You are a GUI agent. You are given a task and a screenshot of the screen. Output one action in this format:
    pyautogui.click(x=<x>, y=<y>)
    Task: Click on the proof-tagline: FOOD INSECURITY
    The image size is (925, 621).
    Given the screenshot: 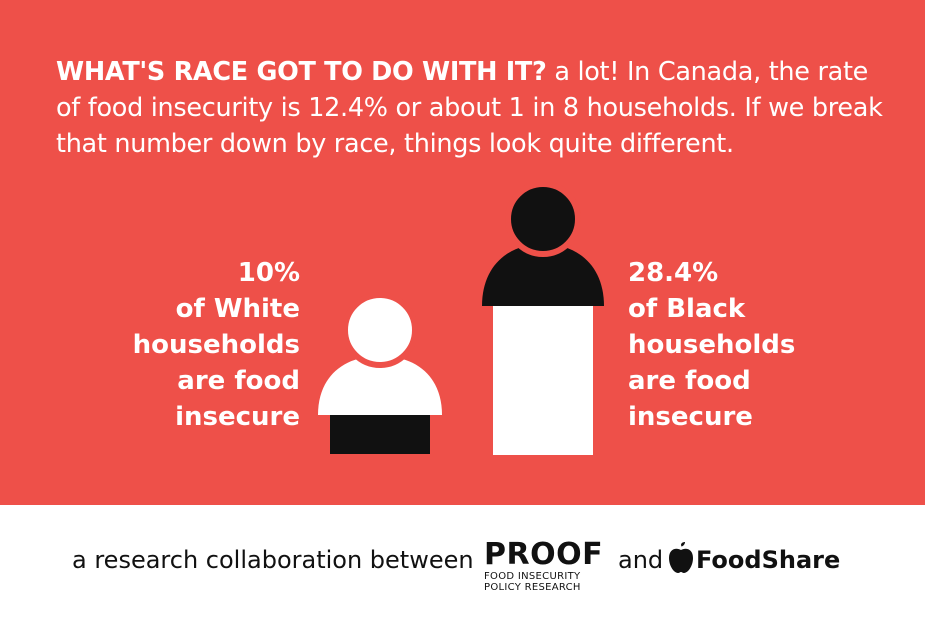 What is the action you would take?
    pyautogui.click(x=532, y=576)
    